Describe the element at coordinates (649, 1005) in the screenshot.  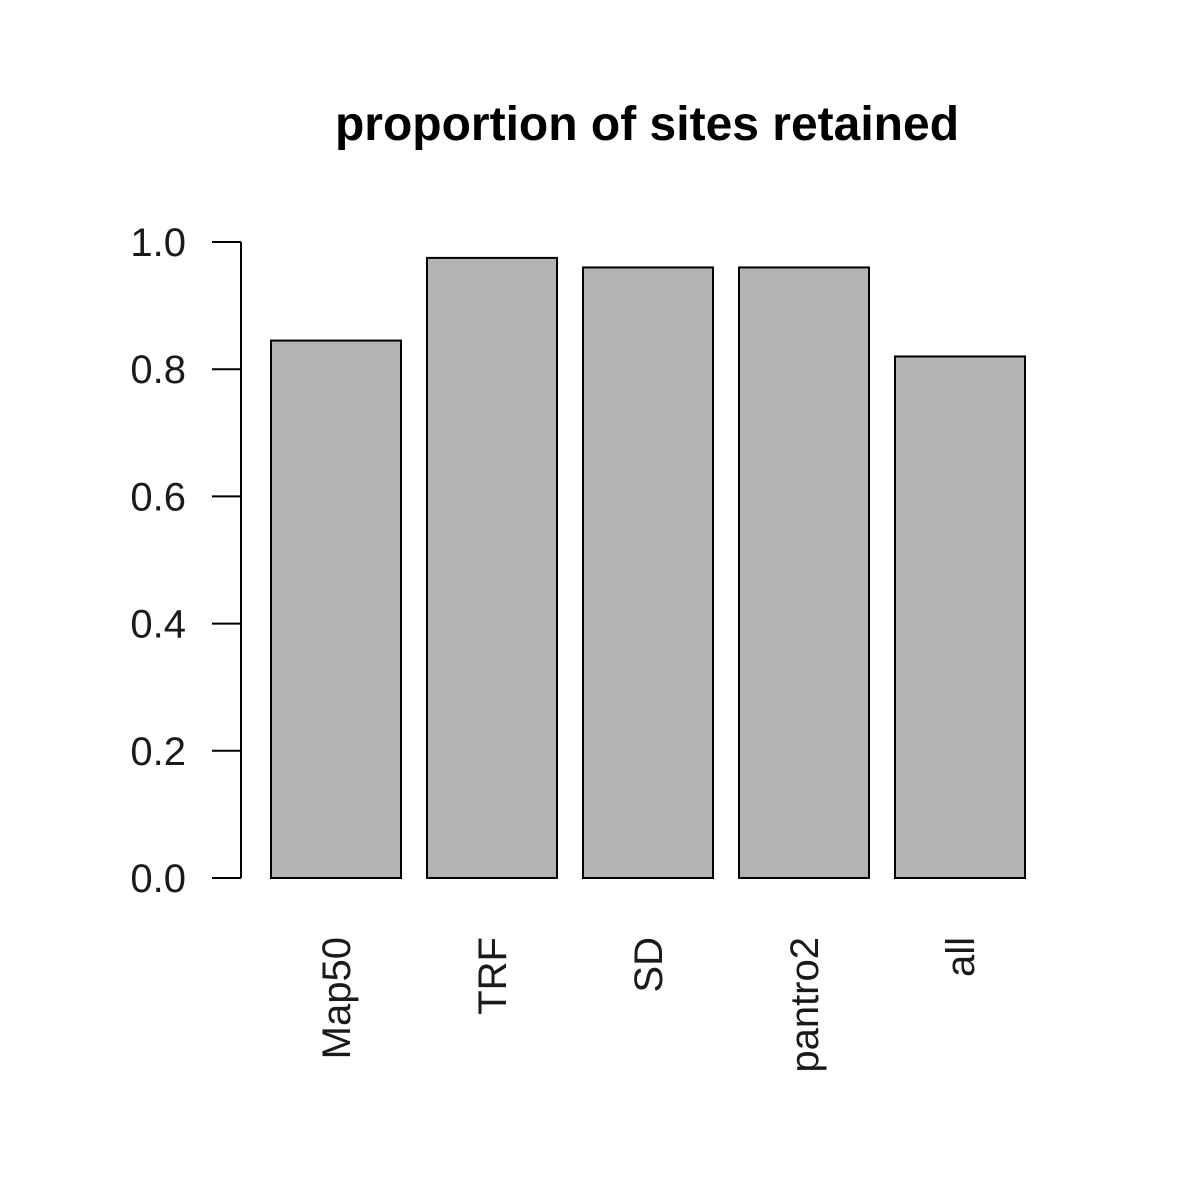
I see `x-axis-labels: Map50 TRF SD pantro2 all` at that location.